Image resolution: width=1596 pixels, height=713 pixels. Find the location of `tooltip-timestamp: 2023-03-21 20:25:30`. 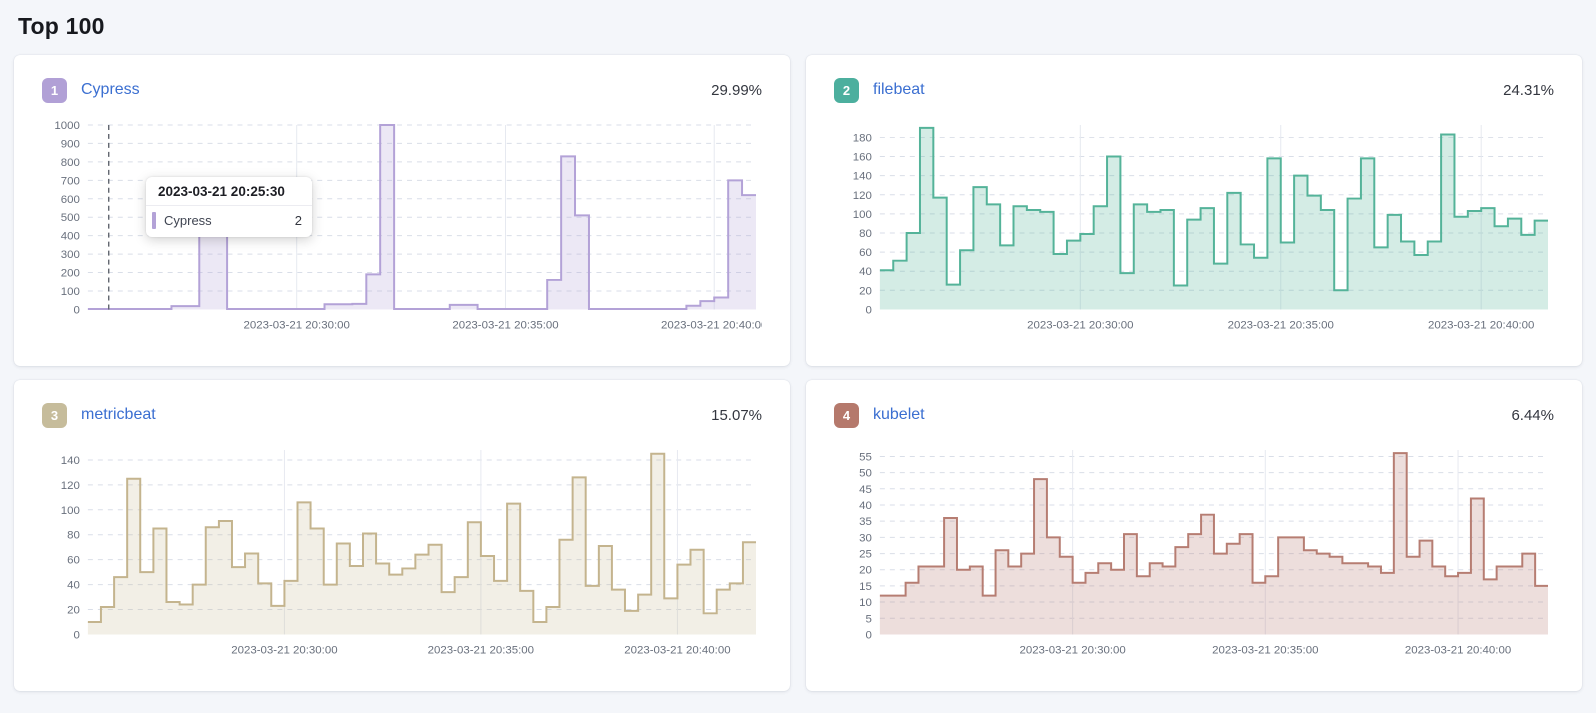

tooltip-timestamp: 2023-03-21 20:25:30 is located at coordinates (229, 191).